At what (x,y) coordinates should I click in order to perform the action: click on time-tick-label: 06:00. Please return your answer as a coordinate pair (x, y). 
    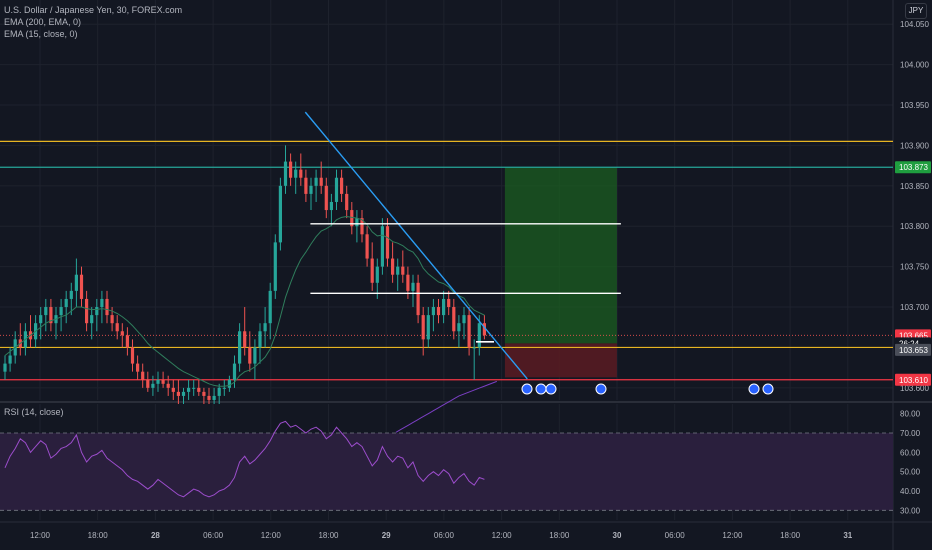
    Looking at the image, I should click on (675, 535).